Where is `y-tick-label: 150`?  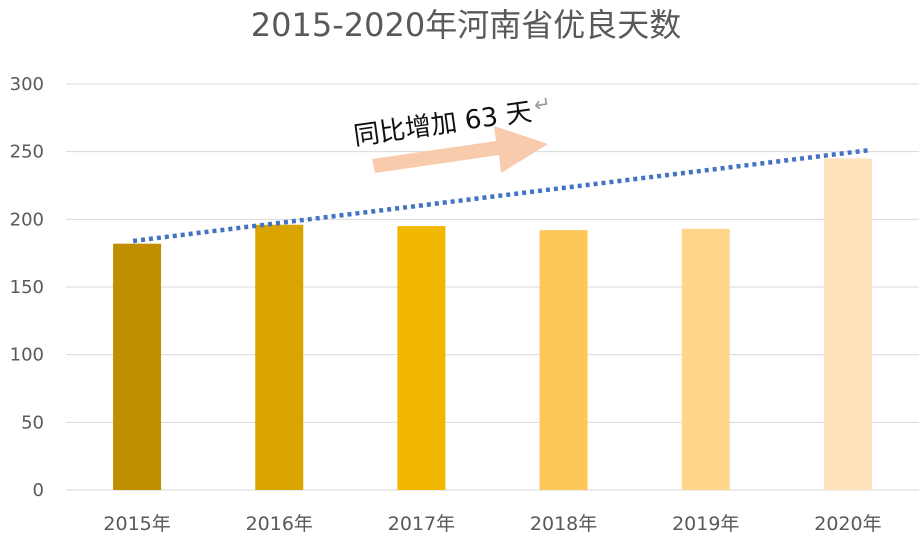
y-tick-label: 150 is located at coordinates (27, 287).